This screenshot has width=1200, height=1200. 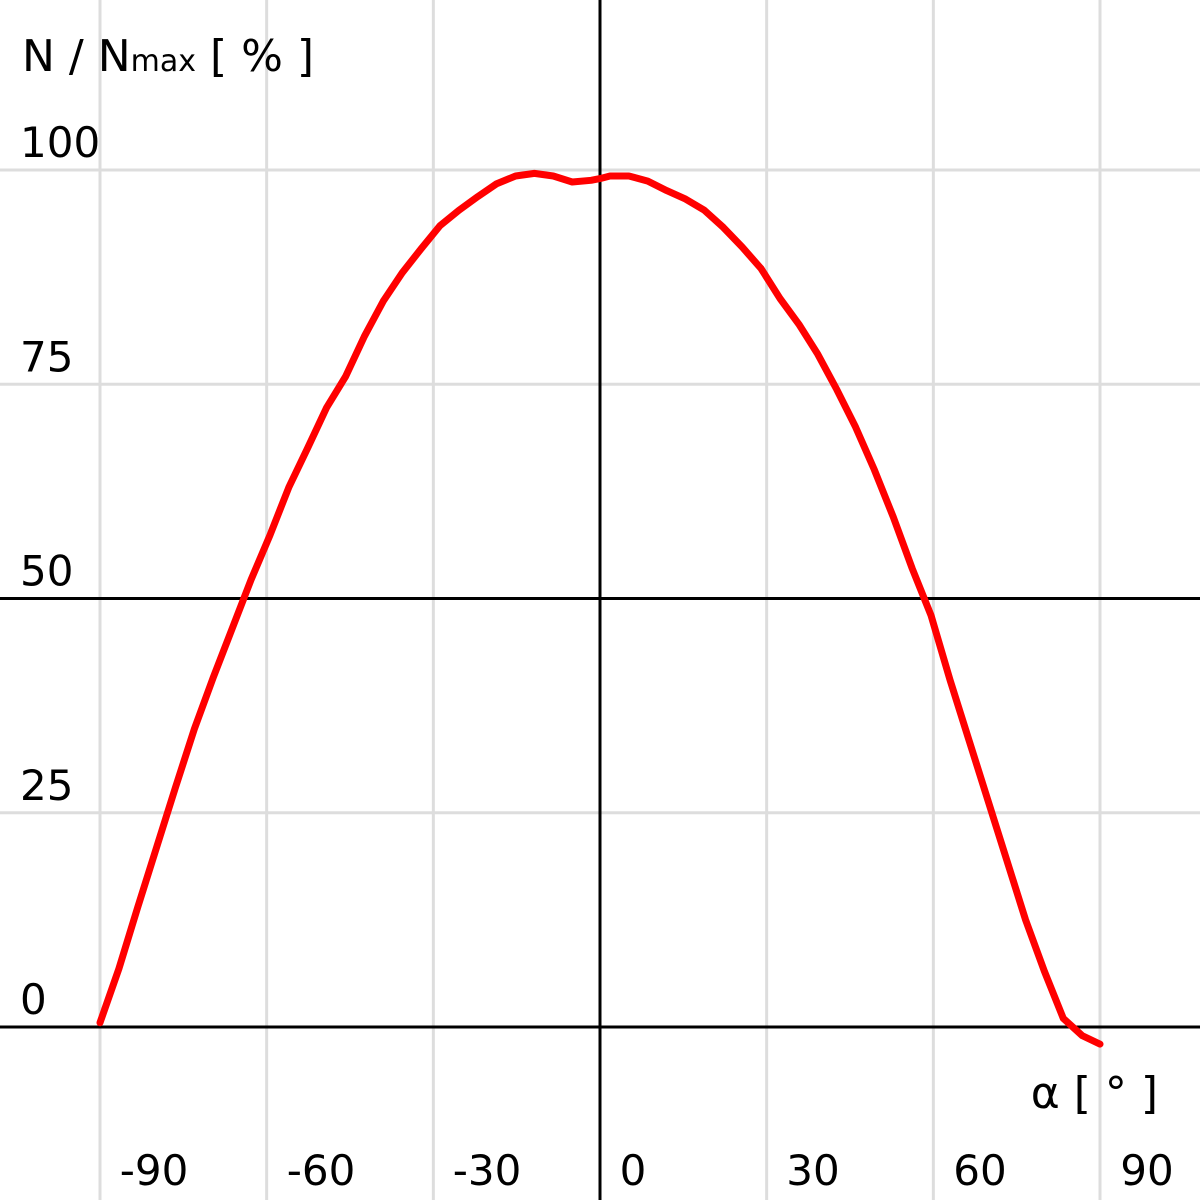 What do you see at coordinates (812, 1170) in the screenshot?
I see `x-tick-label: 30` at bounding box center [812, 1170].